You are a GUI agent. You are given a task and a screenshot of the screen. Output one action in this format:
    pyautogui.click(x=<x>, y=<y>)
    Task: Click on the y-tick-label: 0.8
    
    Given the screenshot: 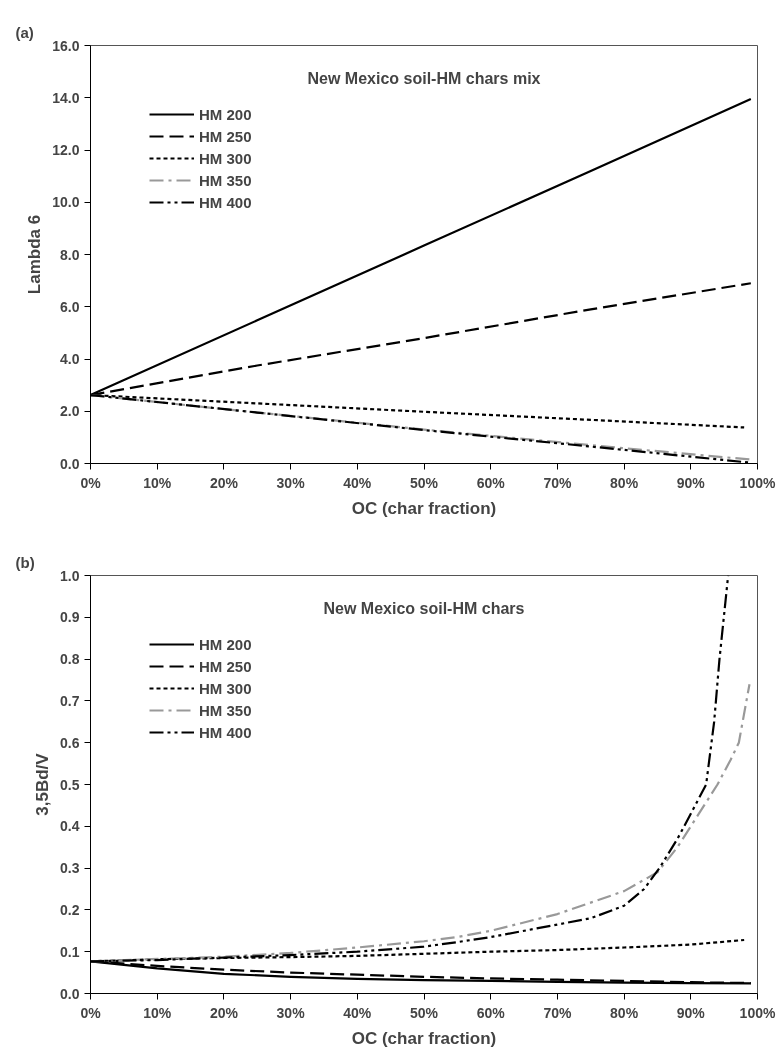 What is the action you would take?
    pyautogui.click(x=70, y=659)
    